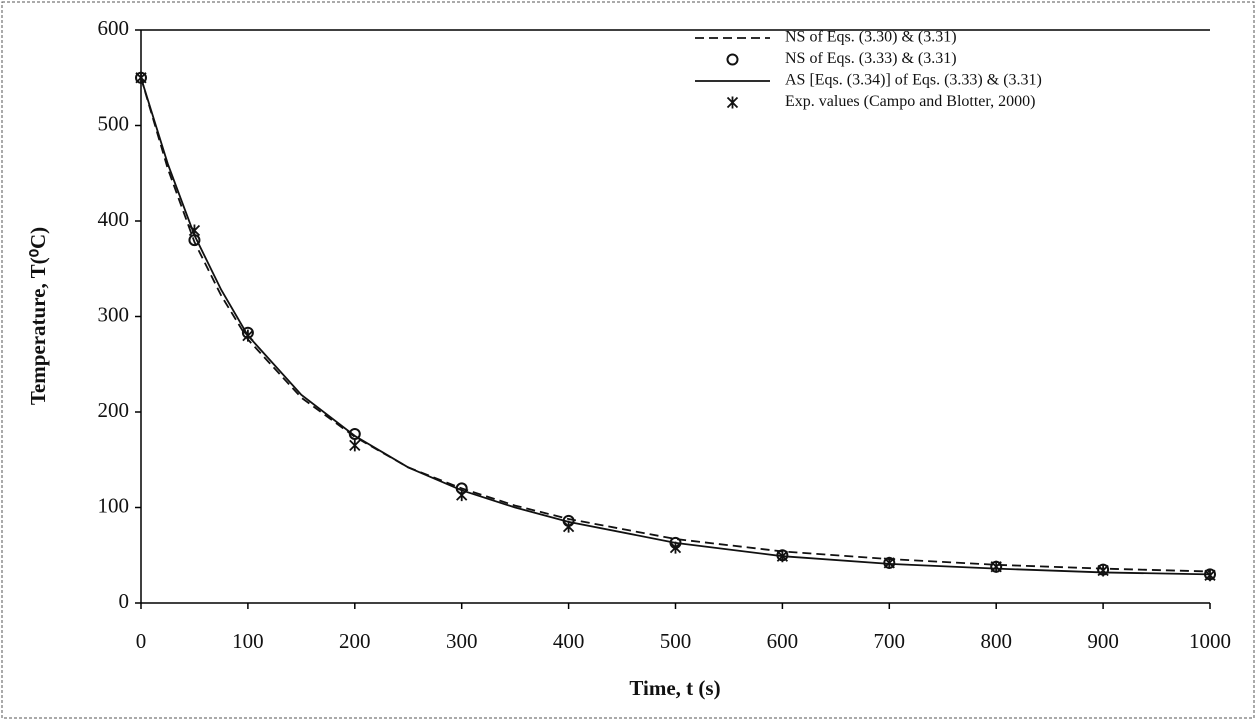 The width and height of the screenshot is (1257, 721). What do you see at coordinates (38, 316) in the screenshot?
I see `y-axis-title: Temperature, T(⁰C)` at bounding box center [38, 316].